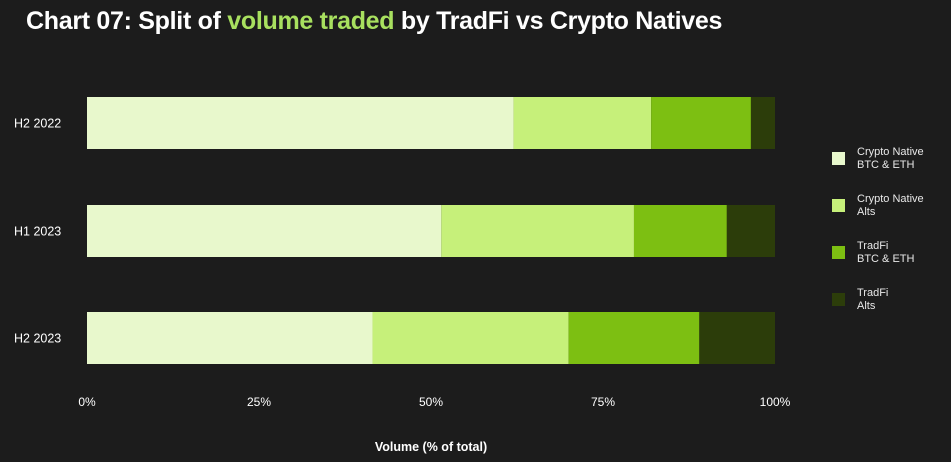 This screenshot has width=951, height=462. Describe the element at coordinates (37, 124) in the screenshot. I see `category-label: H2 2022` at that location.